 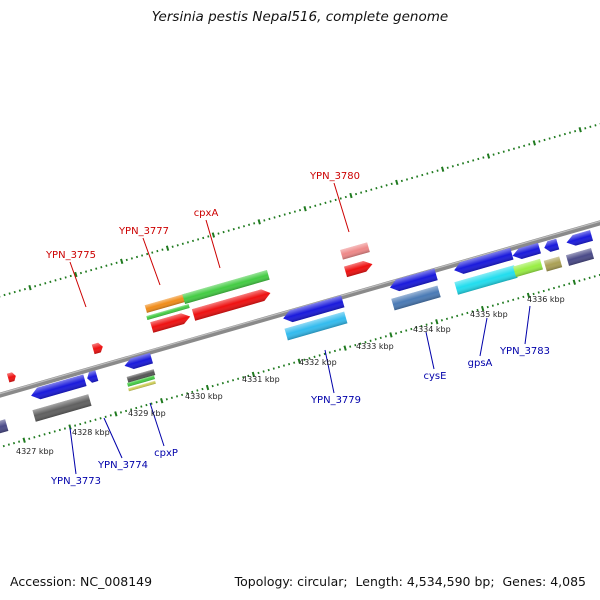 What do you see at coordinates (35, 451) in the screenshot?
I see `scale-label: 4327 kbp` at bounding box center [35, 451].